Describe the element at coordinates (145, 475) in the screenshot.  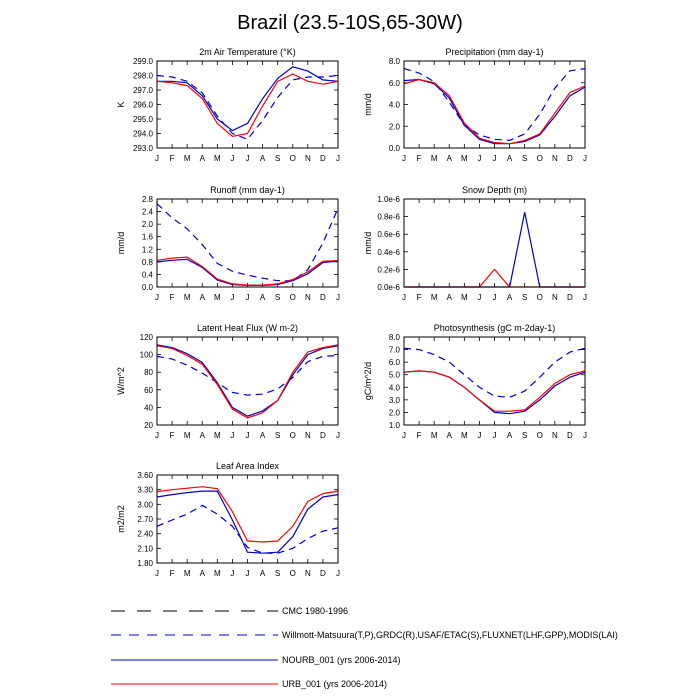
I see `y-tick-label: 3.60` at that location.